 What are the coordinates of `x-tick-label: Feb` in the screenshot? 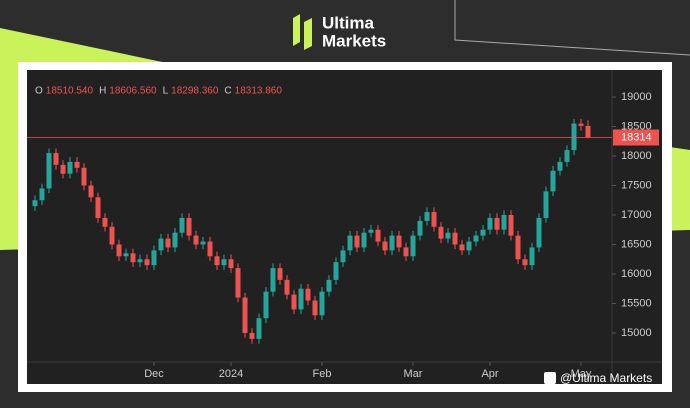 It's located at (322, 374).